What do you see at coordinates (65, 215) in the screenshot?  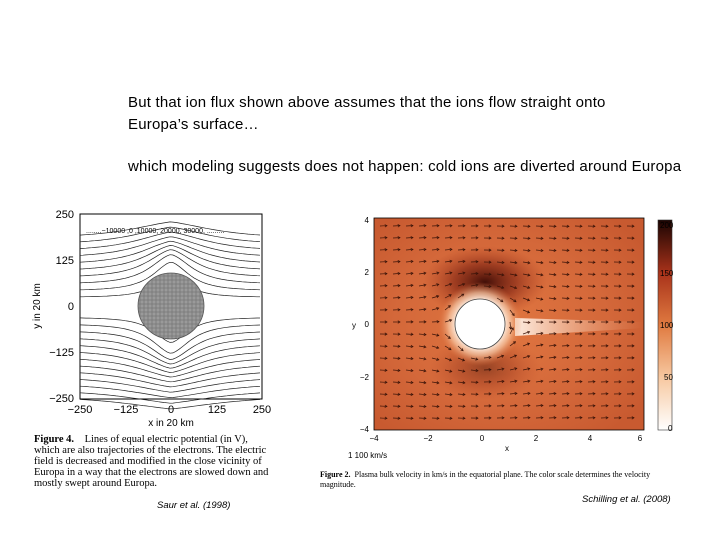 I see `ytick-250: 250` at bounding box center [65, 215].